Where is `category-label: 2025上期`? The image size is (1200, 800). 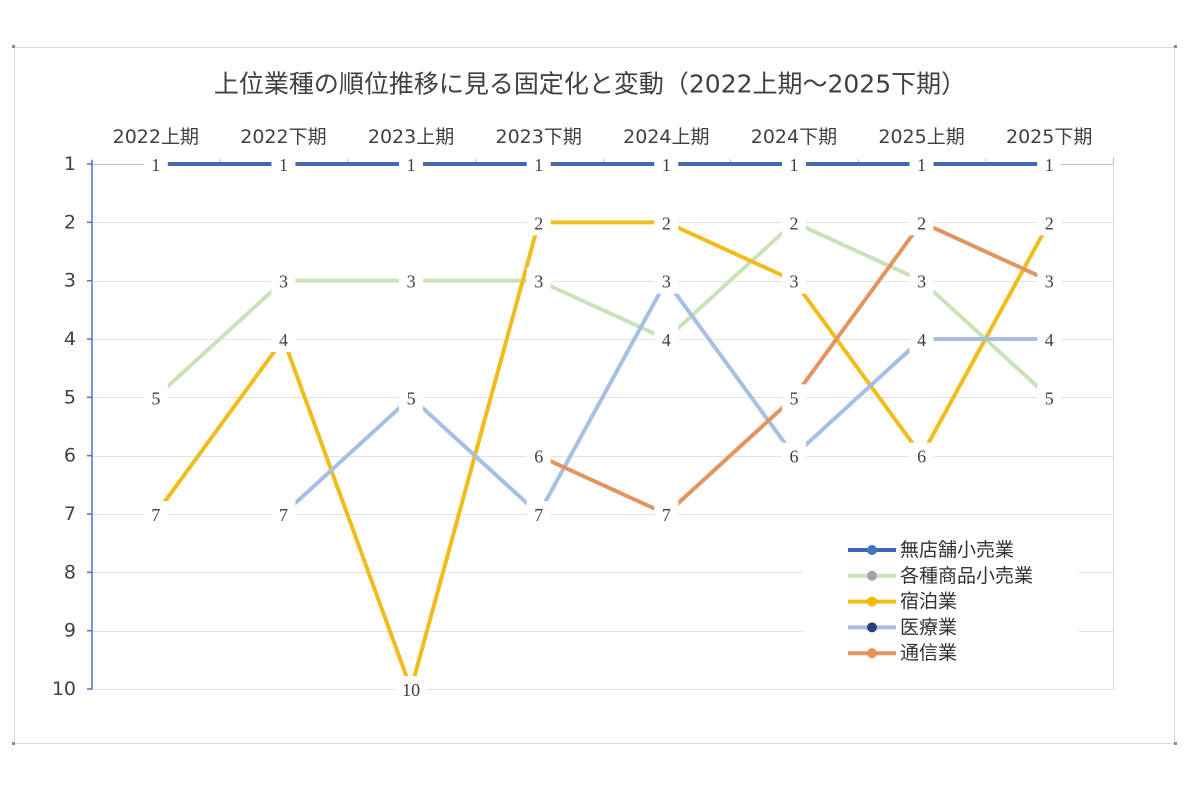
category-label: 2025上期 is located at coordinates (921, 137).